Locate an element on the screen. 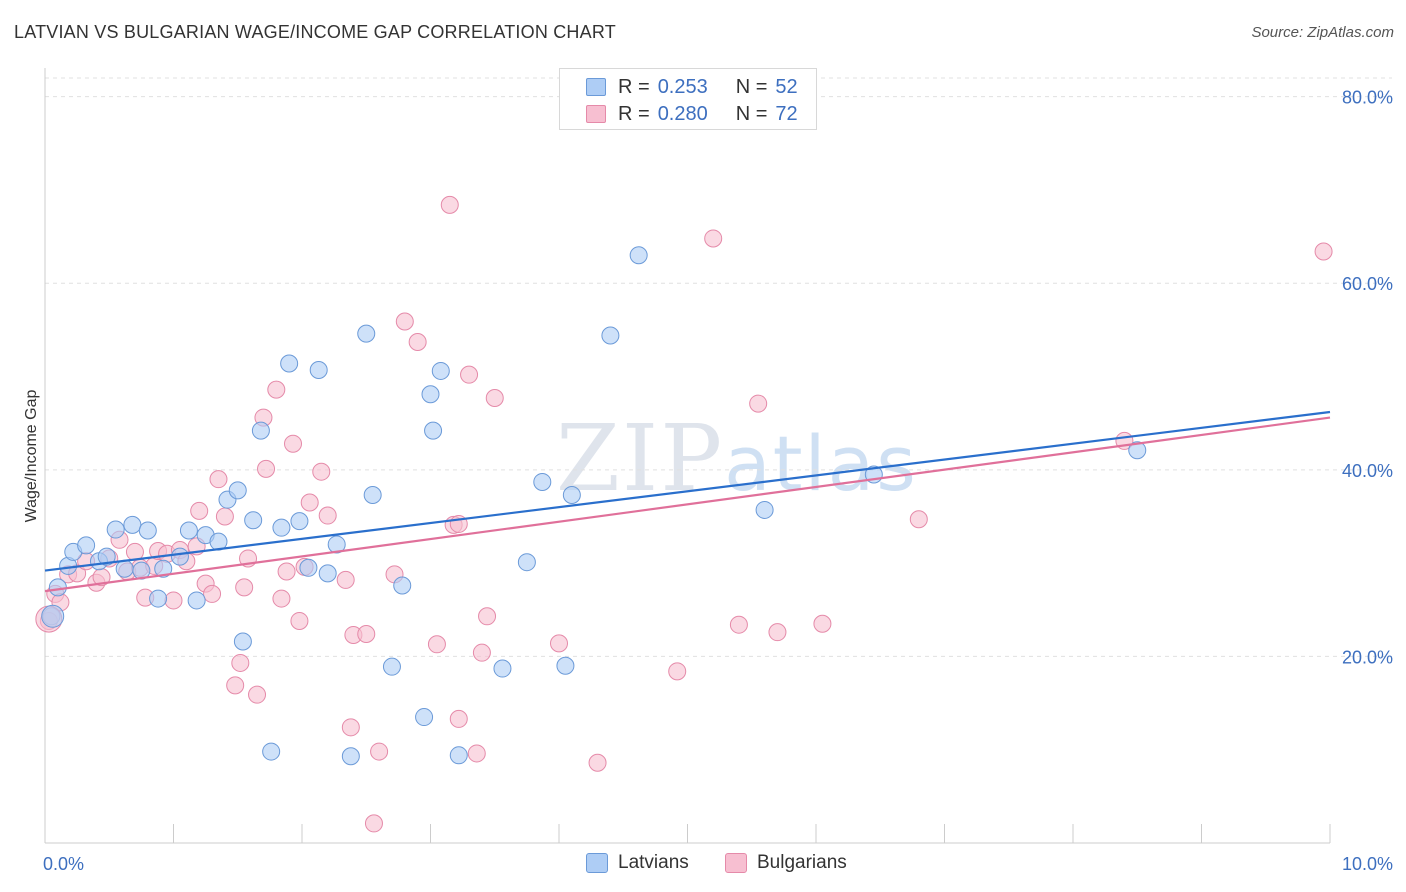  legend-item-bulgarians: Bulgarians is located at coordinates (786, 863).